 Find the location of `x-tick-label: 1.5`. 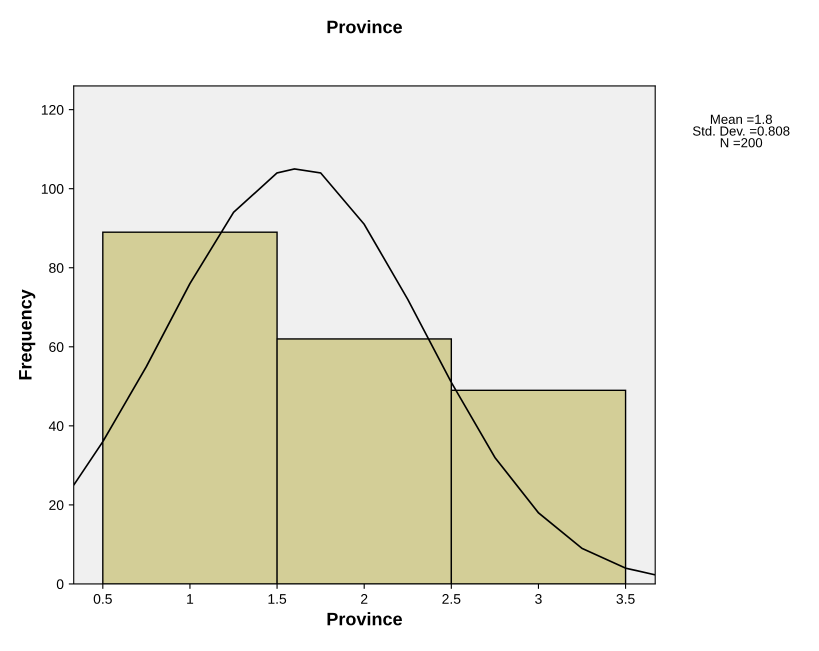

x-tick-label: 1.5 is located at coordinates (277, 599).